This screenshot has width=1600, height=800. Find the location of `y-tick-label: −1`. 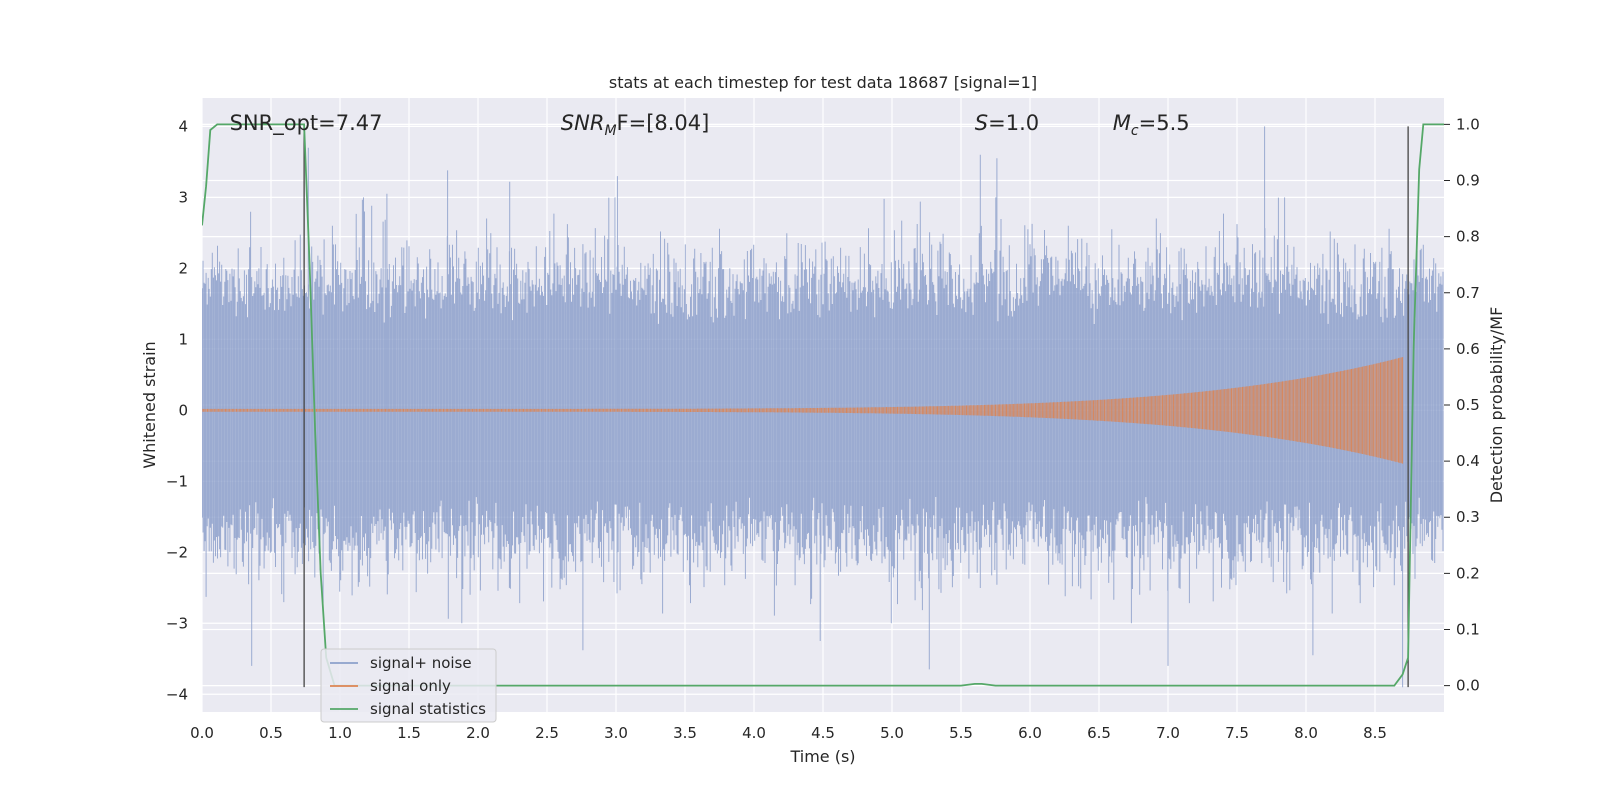

y-tick-label: −1 is located at coordinates (177, 481).